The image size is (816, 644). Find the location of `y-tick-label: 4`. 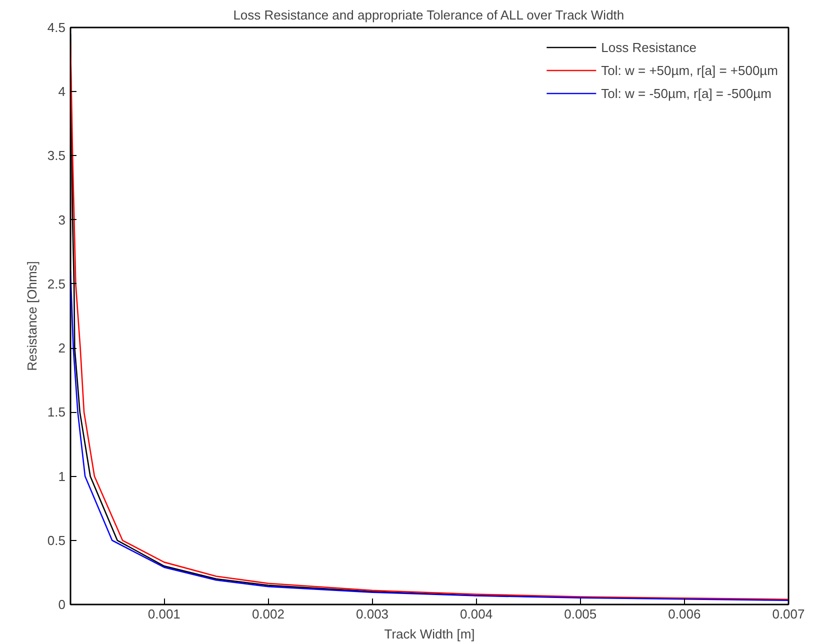

y-tick-label: 4 is located at coordinates (62, 92).